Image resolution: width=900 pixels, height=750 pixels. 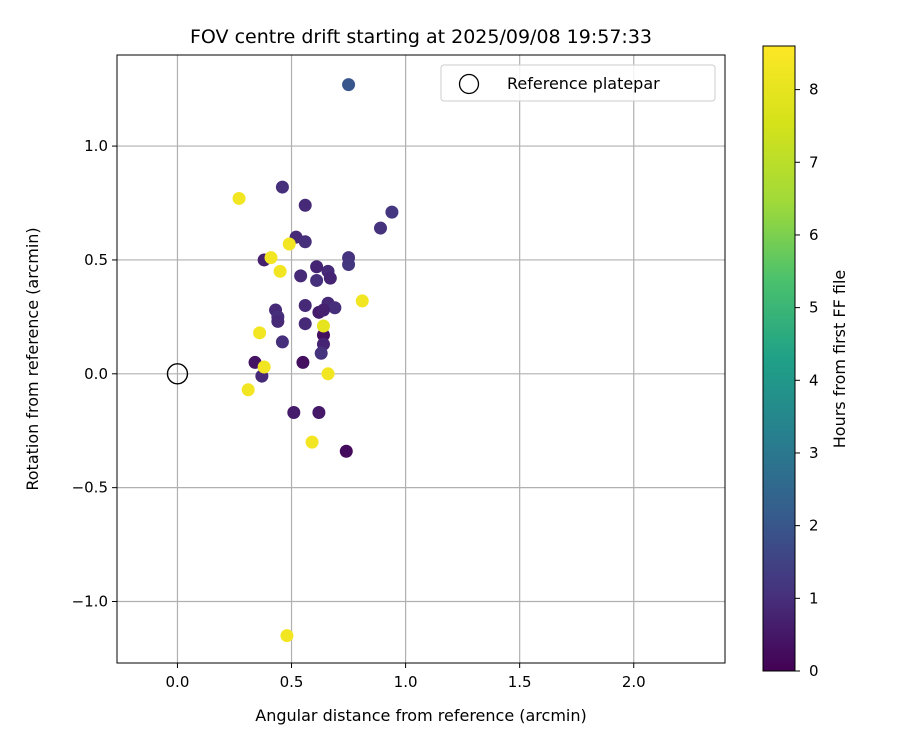 I want to click on y-tick-label: 1.0, so click(x=96, y=146).